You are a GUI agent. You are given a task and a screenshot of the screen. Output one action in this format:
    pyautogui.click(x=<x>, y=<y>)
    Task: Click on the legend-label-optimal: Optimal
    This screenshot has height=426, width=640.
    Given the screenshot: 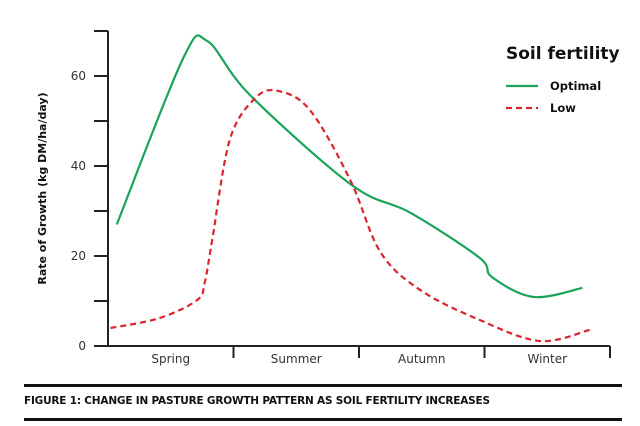 What is the action you would take?
    pyautogui.click(x=575, y=86)
    